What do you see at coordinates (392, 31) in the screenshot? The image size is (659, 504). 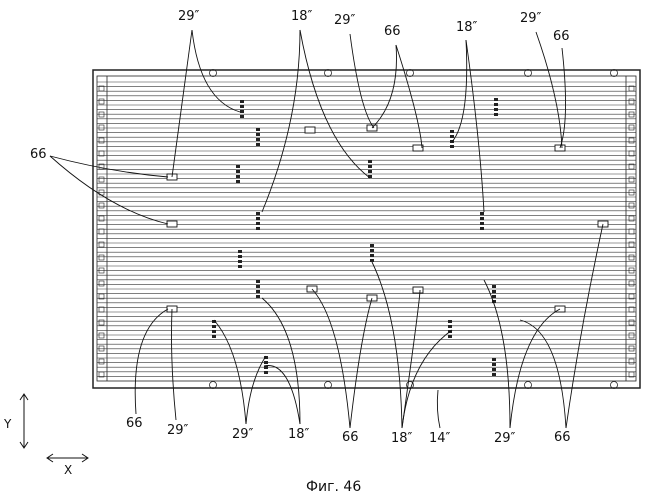 I see `label-66-top-1: 66` at bounding box center [392, 31].